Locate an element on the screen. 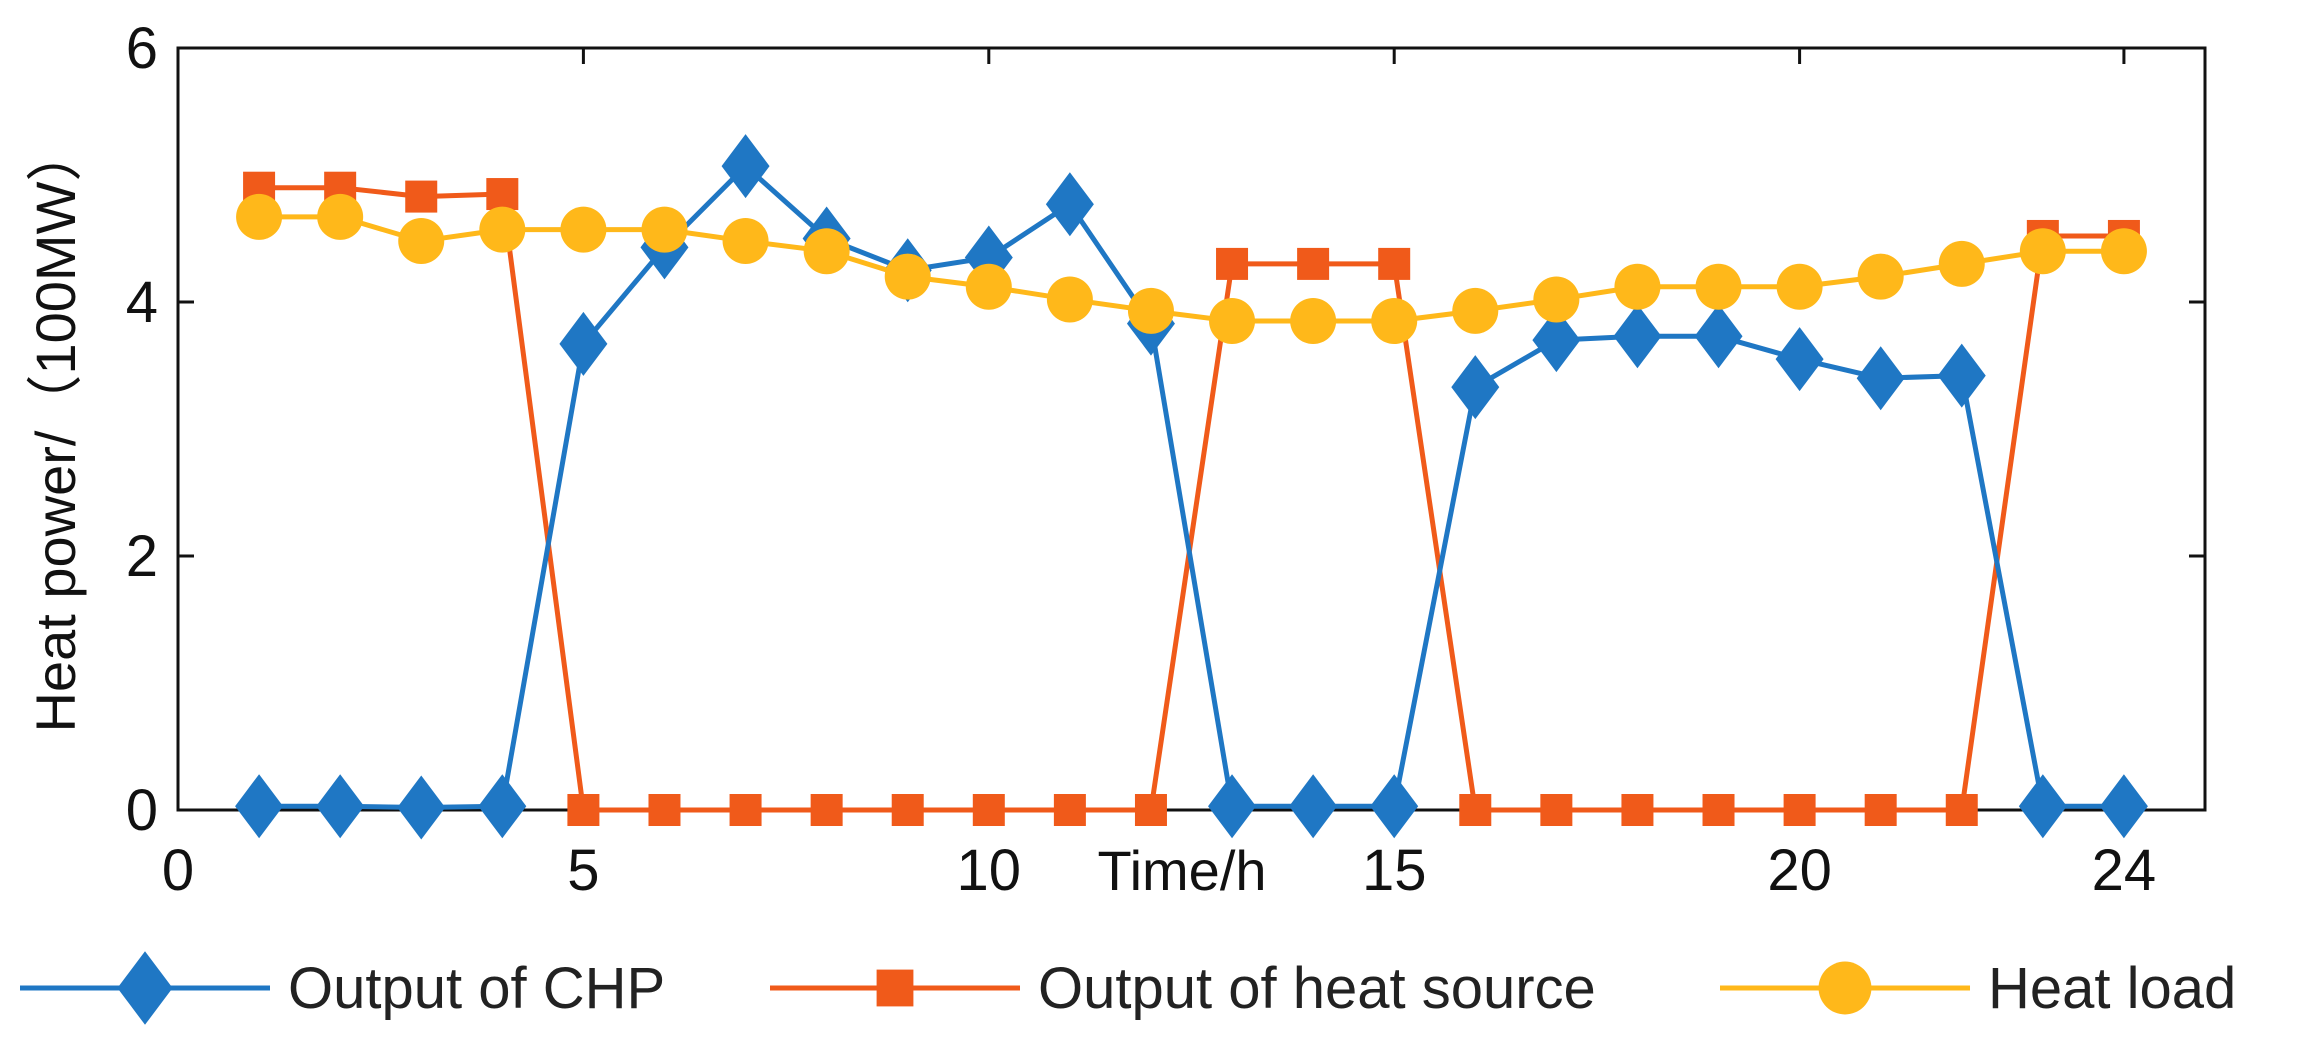  y-tick-label: 0 is located at coordinates (142, 810).